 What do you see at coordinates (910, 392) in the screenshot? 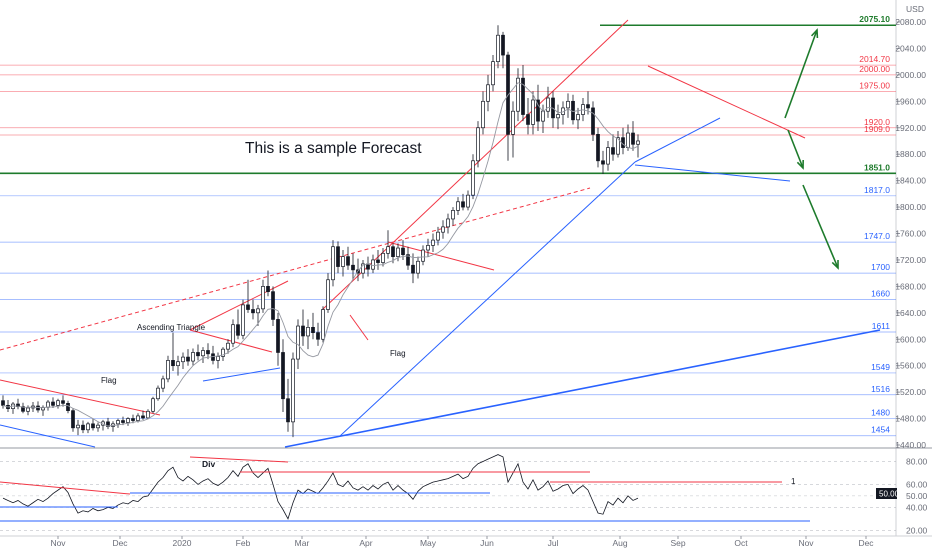
I see `price-tick-label: 1520.00` at bounding box center [910, 392].